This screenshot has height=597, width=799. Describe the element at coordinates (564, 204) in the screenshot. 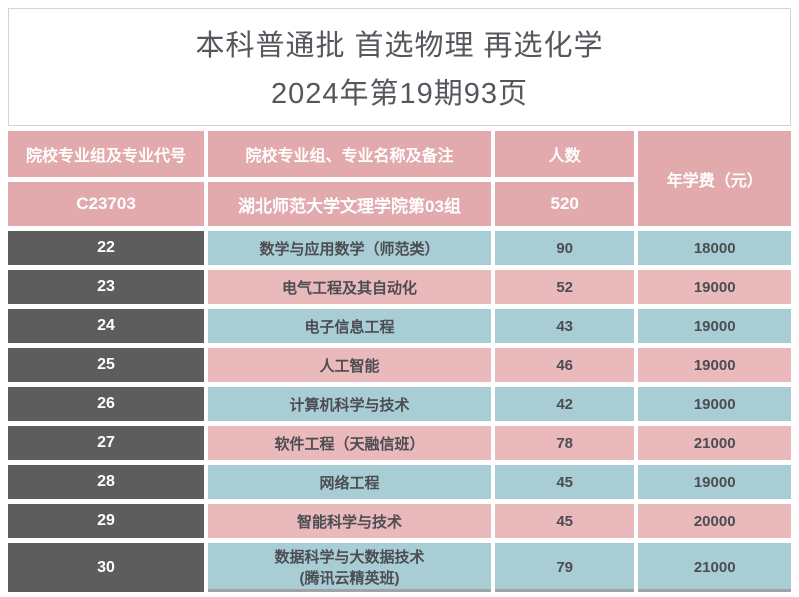

I see `group-count: 520` at that location.